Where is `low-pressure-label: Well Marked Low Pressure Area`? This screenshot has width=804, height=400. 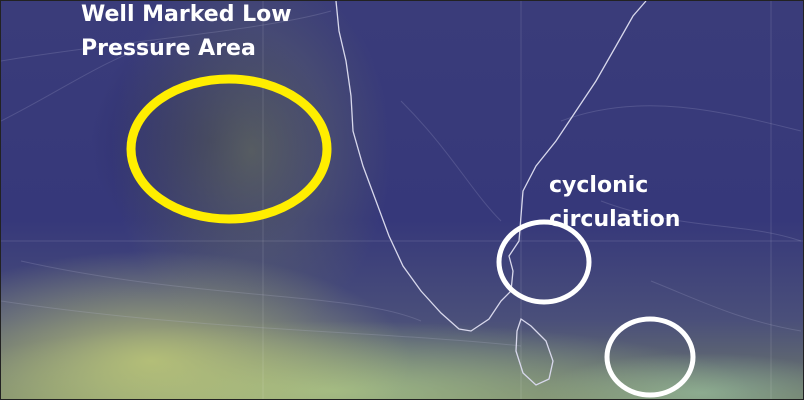 low-pressure-label: Well Marked Low Pressure Area is located at coordinates (186, 33).